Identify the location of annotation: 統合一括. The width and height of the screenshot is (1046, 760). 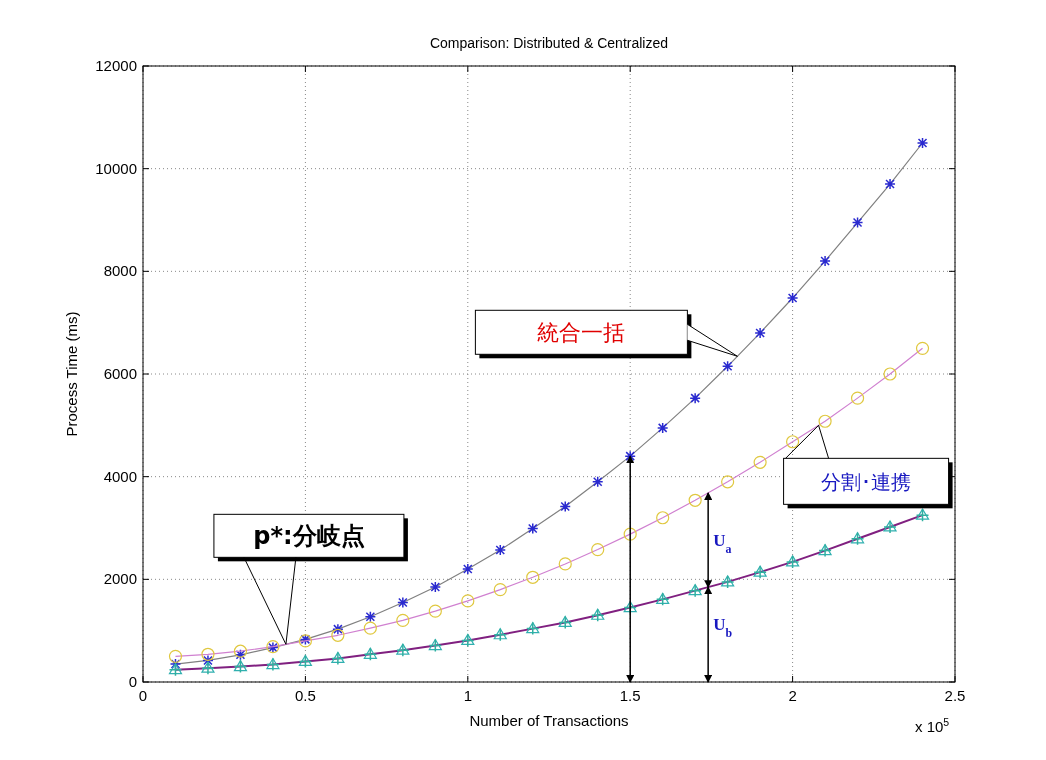
(581, 333).